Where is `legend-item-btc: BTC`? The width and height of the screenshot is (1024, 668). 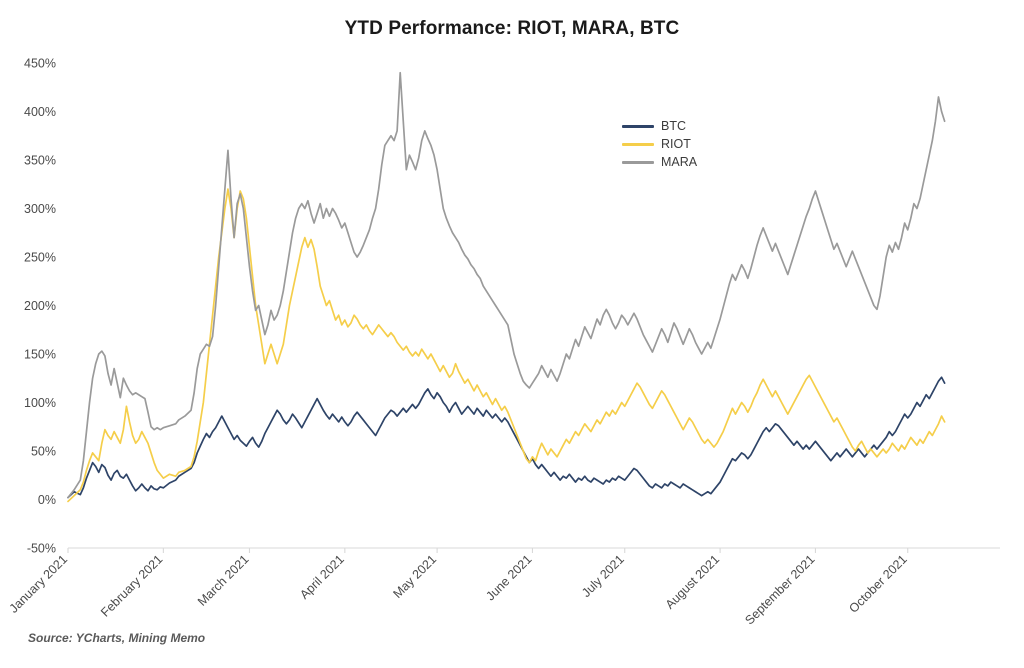 legend-item-btc: BTC is located at coordinates (659, 126).